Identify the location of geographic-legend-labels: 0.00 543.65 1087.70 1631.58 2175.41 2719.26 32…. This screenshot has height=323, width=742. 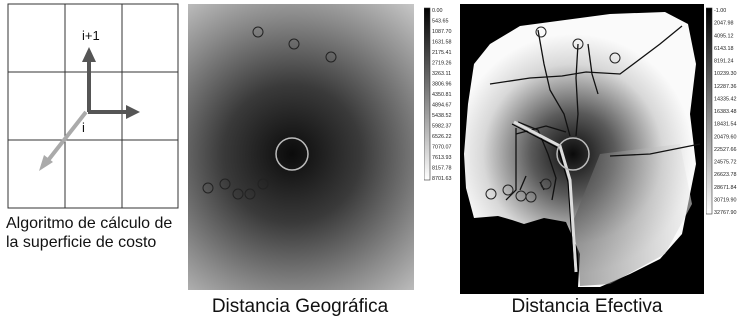
(442, 95).